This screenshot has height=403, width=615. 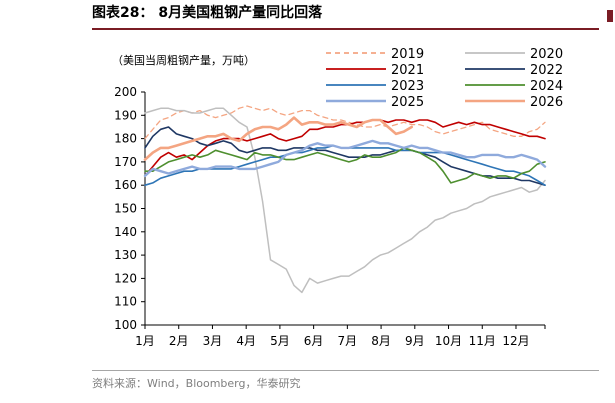 I want to click on legend-label-2026: 2026, so click(x=546, y=102).